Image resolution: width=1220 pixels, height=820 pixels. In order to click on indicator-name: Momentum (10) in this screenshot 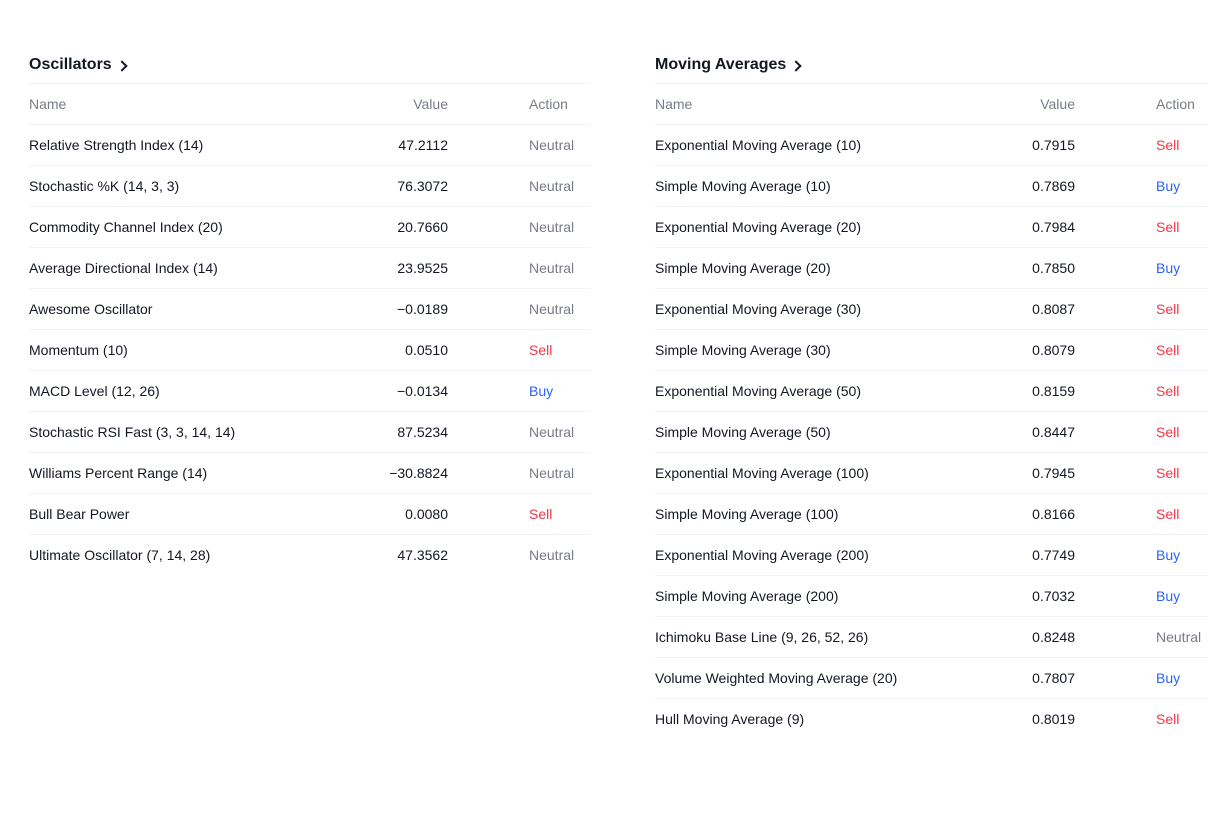, I will do `click(78, 350)`.